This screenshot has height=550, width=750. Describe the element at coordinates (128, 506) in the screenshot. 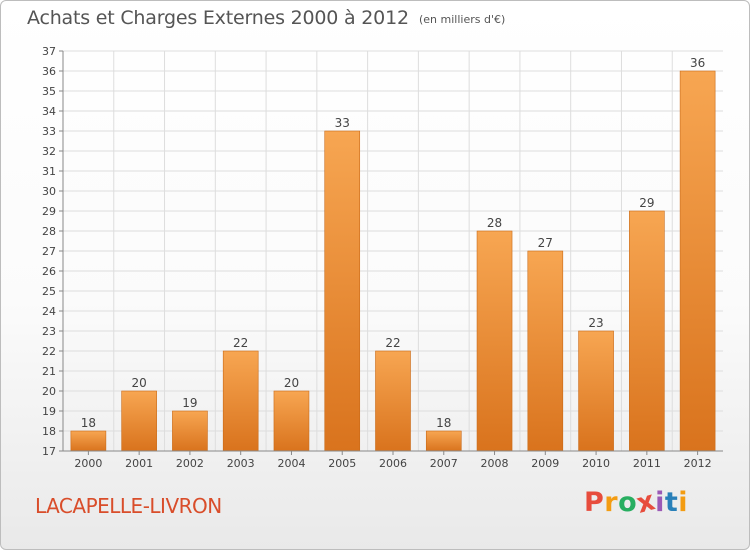

I see `place-name: LACAPELLE-LIVRON` at that location.